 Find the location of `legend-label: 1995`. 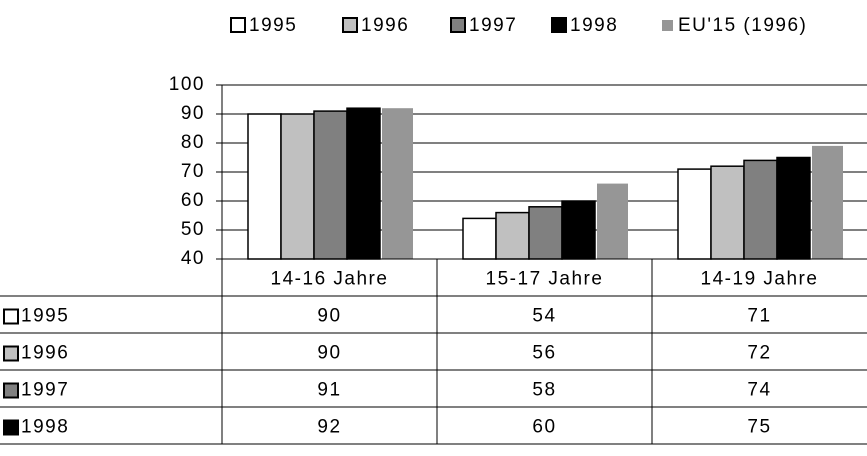

legend-label: 1995 is located at coordinates (273, 25).